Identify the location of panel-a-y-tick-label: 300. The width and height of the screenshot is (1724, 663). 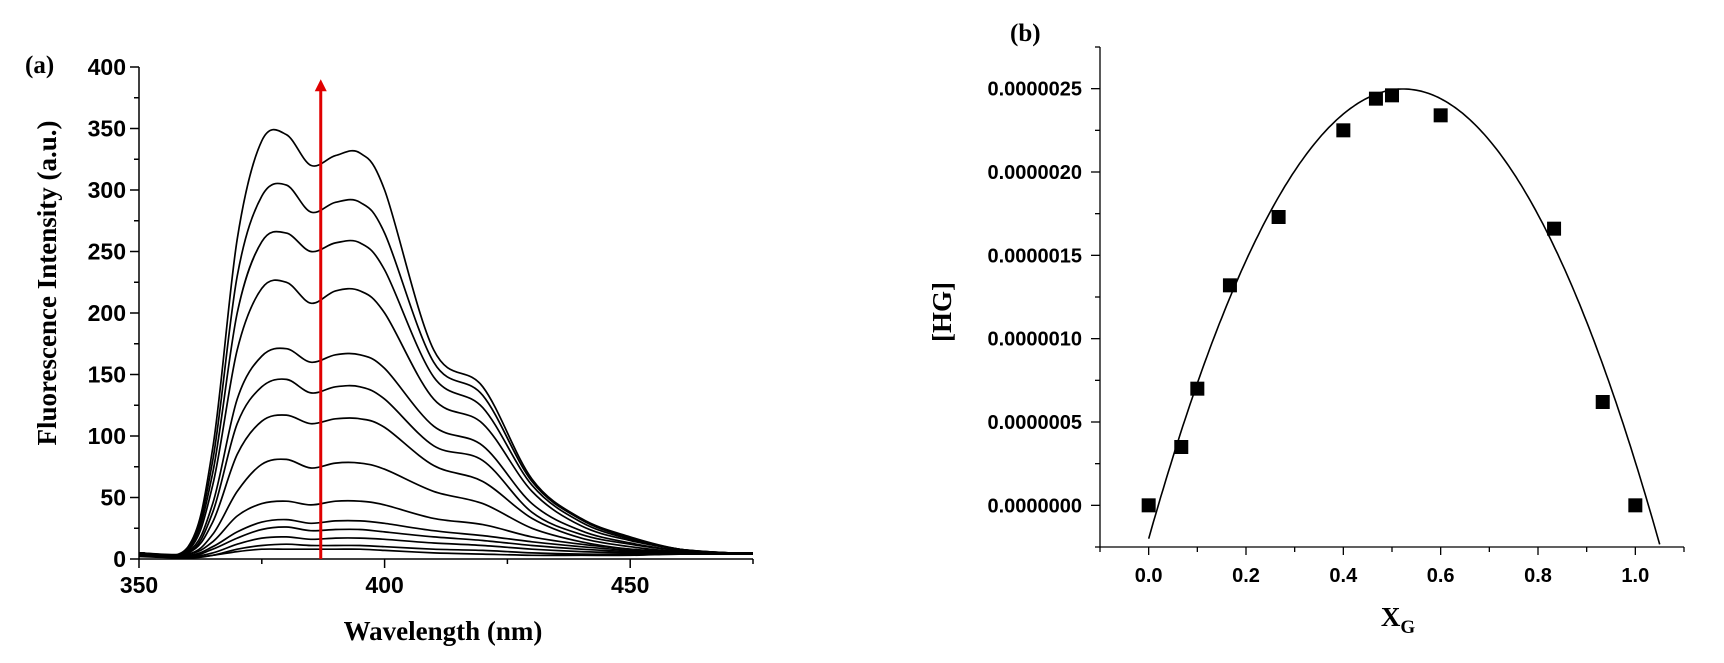
(107, 190).